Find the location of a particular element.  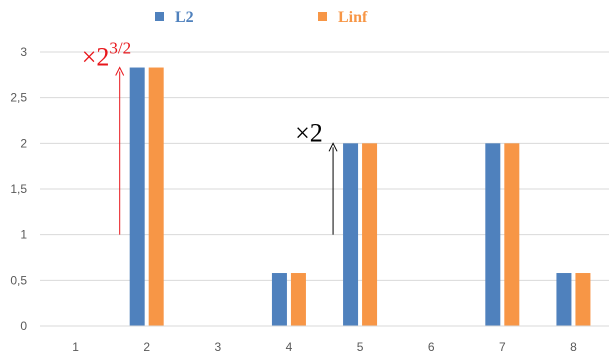

annotation-label: ×23/2 is located at coordinates (106, 55).